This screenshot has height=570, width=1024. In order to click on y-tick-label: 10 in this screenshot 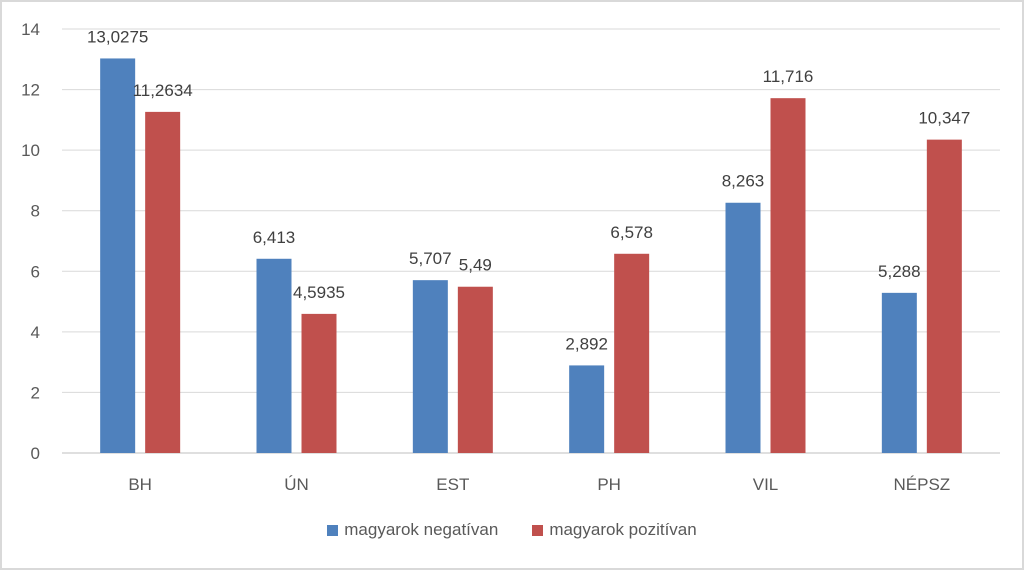, I will do `click(30, 150)`.